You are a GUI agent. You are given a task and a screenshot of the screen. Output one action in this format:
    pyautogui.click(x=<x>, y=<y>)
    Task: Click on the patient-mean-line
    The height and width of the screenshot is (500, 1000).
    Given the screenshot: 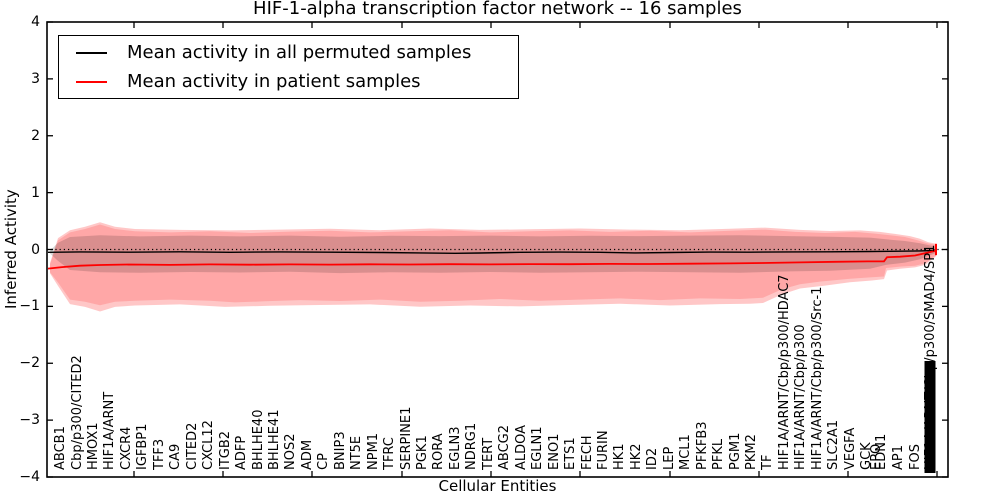 What is the action you would take?
    pyautogui.click(x=492, y=259)
    